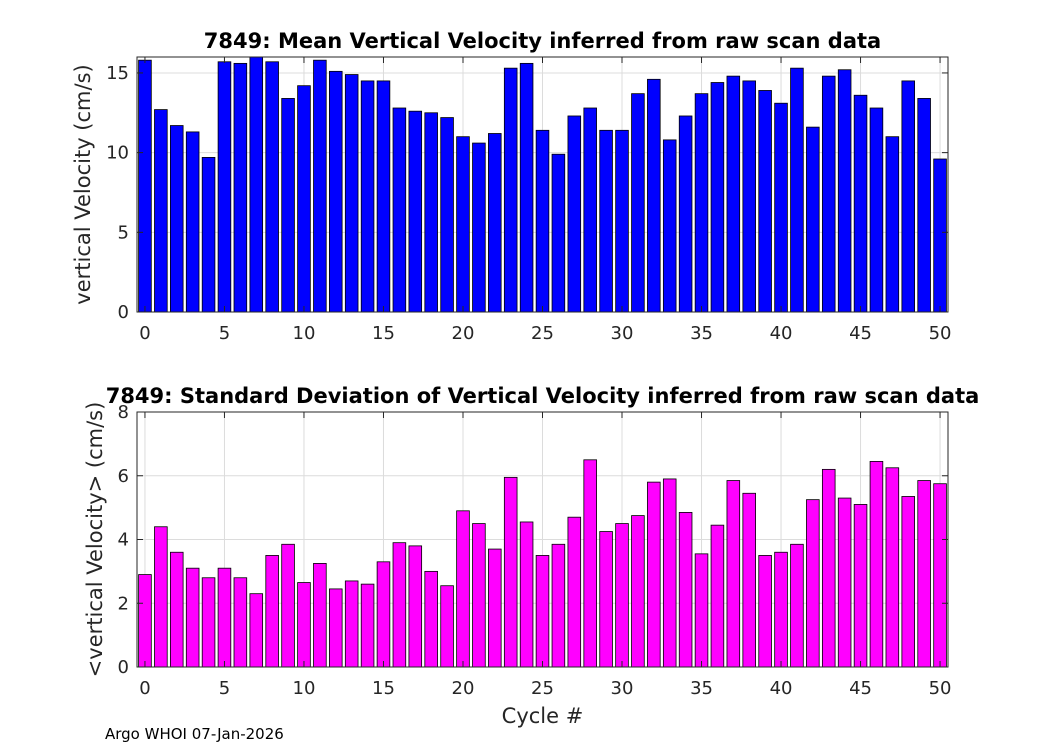 The width and height of the screenshot is (1050, 750). What do you see at coordinates (463, 688) in the screenshot?
I see `x-tick-label: 20` at bounding box center [463, 688].